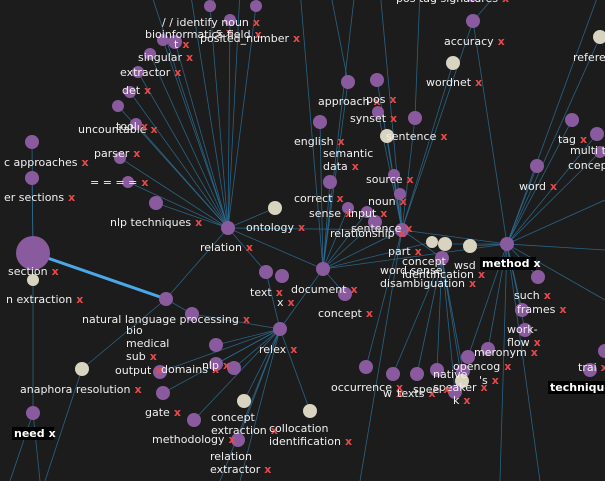 This screenshot has width=605, height=481. I want to click on node-label: word sense disambiguation x, so click(428, 277).